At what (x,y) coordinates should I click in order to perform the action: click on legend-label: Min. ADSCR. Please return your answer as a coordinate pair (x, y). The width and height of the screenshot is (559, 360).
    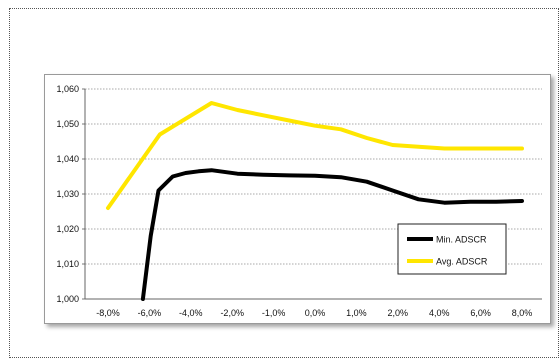
    Looking at the image, I should click on (461, 240).